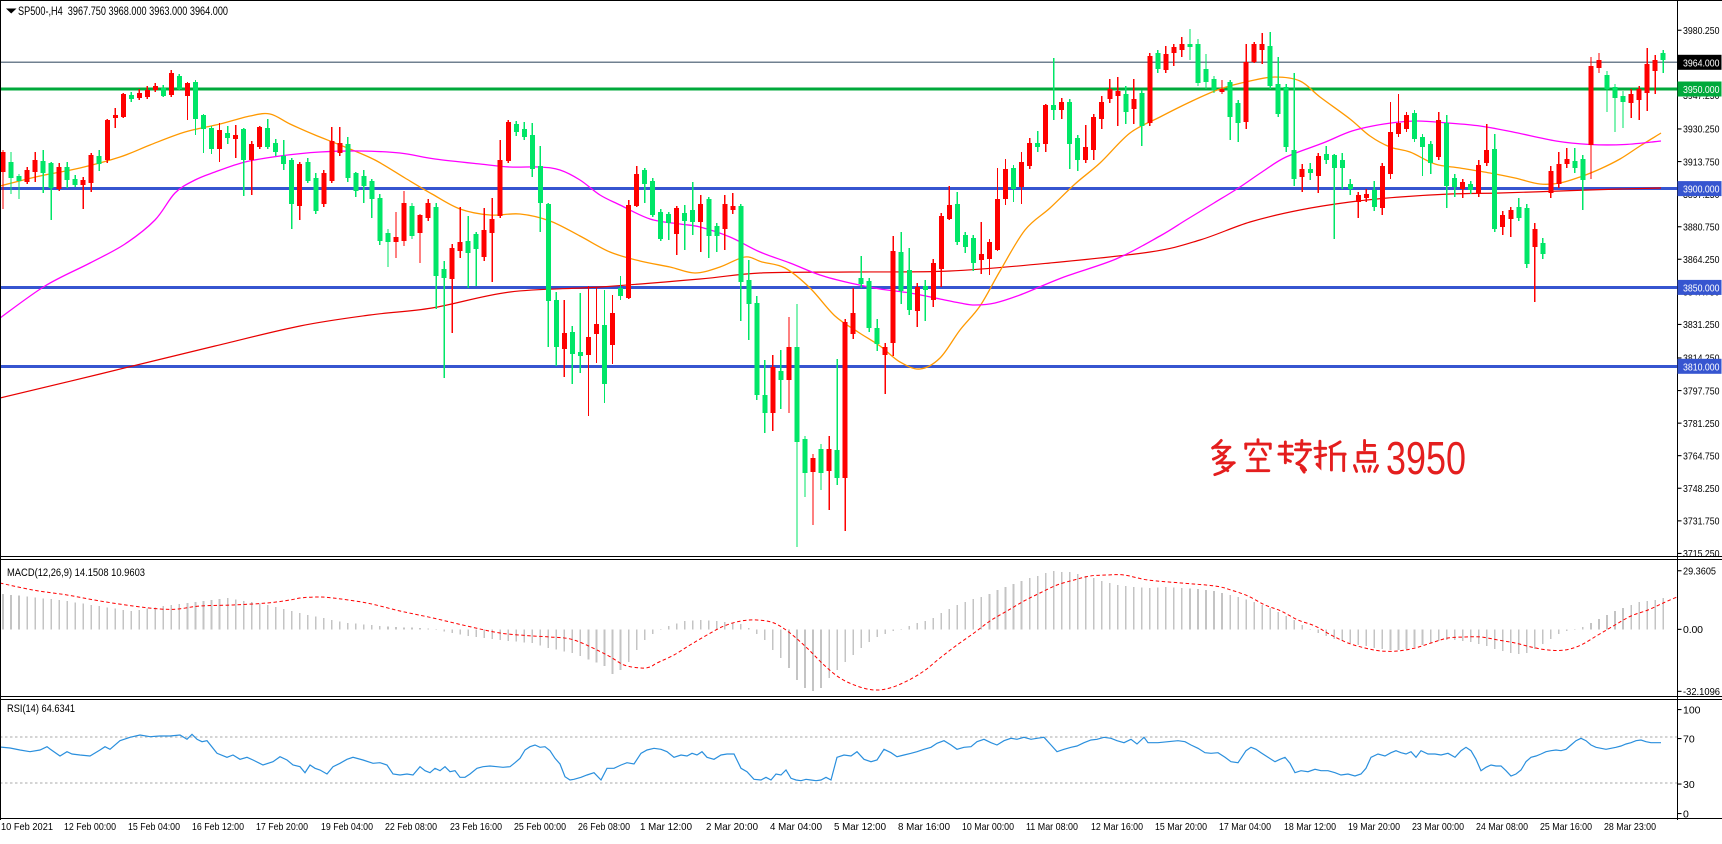 The width and height of the screenshot is (1722, 844). I want to click on svg-text: 3715.250, so click(1701, 554).